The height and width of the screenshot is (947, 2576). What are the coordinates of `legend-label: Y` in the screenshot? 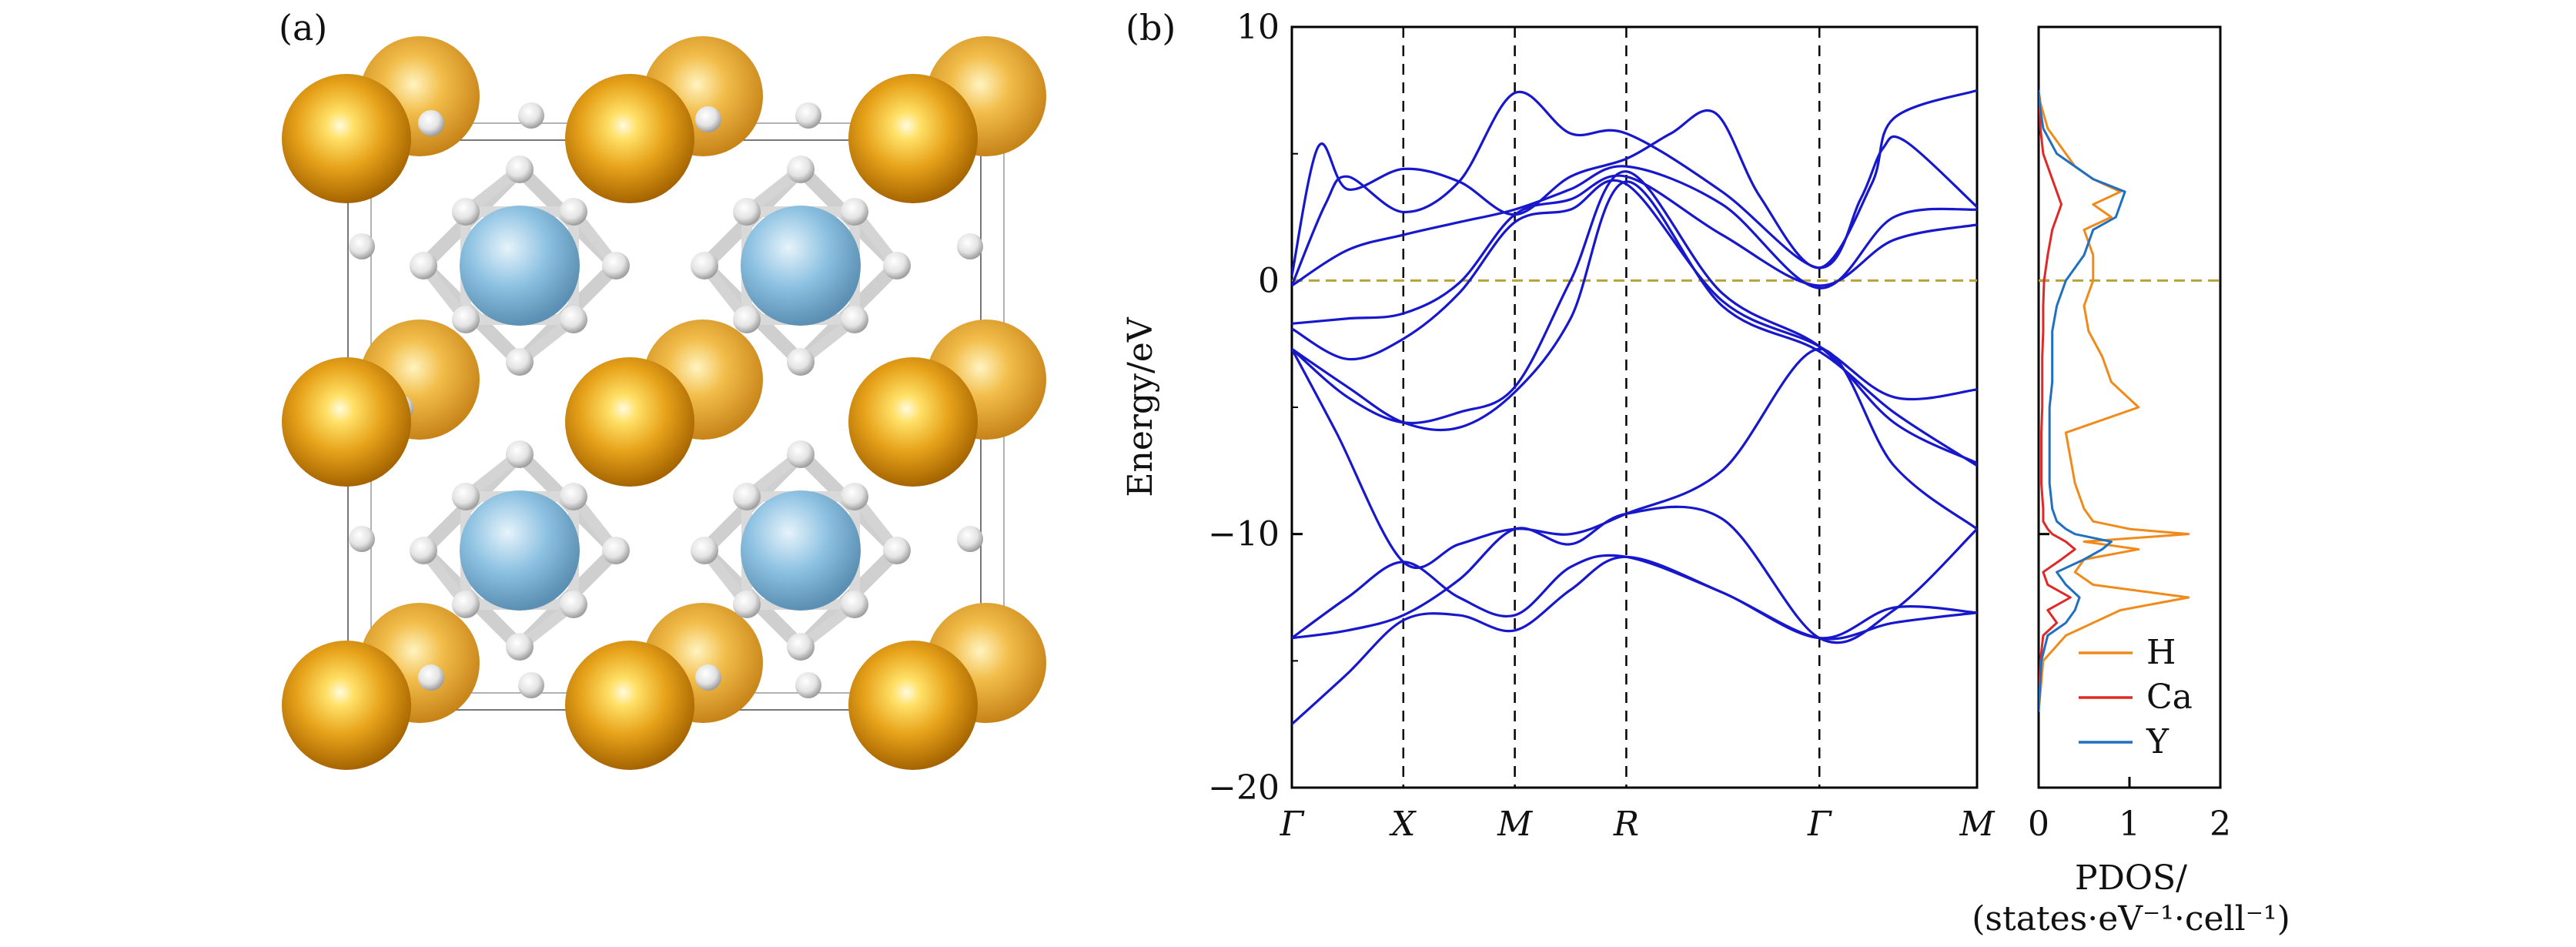 It's located at (2158, 741).